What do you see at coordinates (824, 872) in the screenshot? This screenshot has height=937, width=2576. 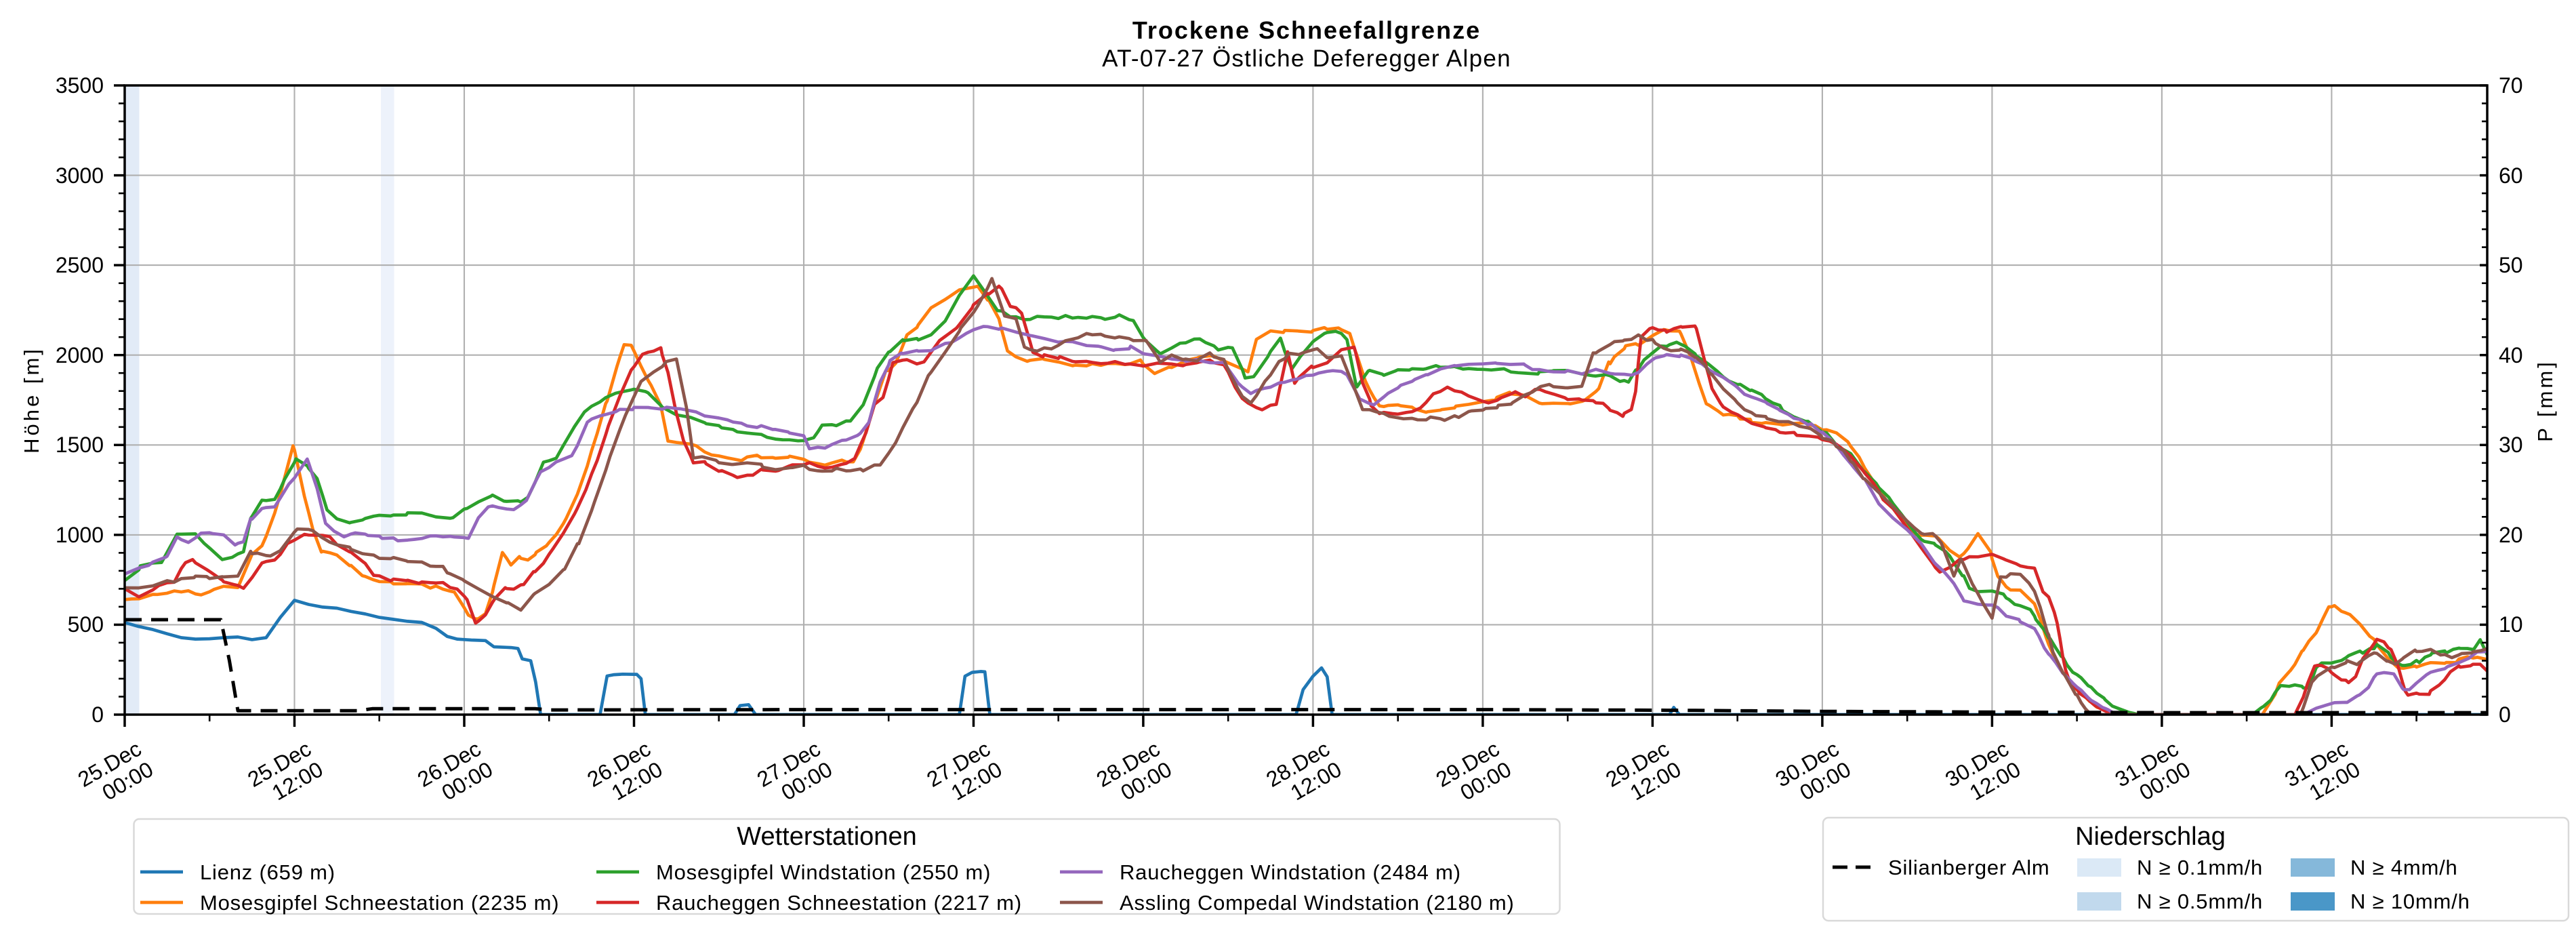 I see `svg-text:Mosesgipfel Windstation (2550: Mosesgipfel Windstation (2550 m)` at bounding box center [824, 872].